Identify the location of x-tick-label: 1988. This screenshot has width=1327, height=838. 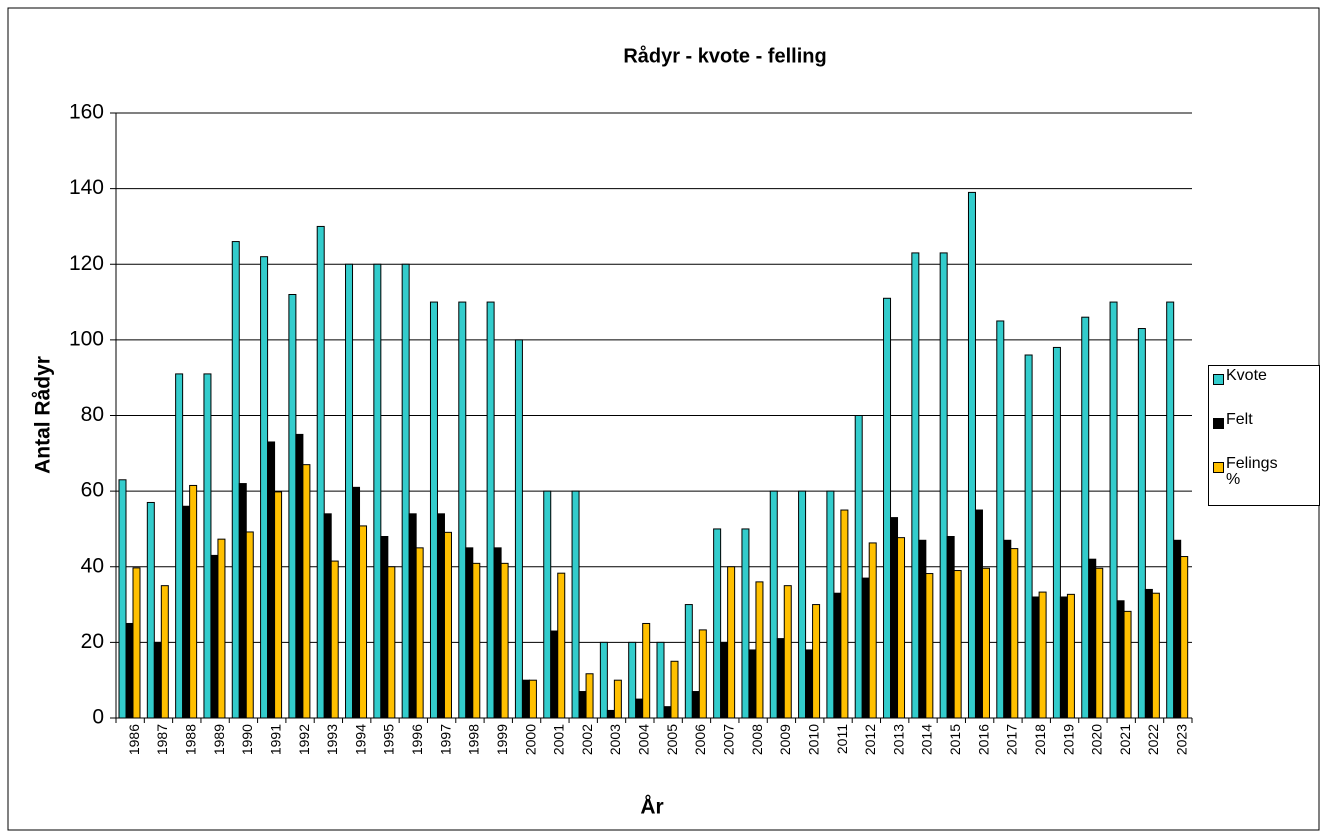
(190, 739).